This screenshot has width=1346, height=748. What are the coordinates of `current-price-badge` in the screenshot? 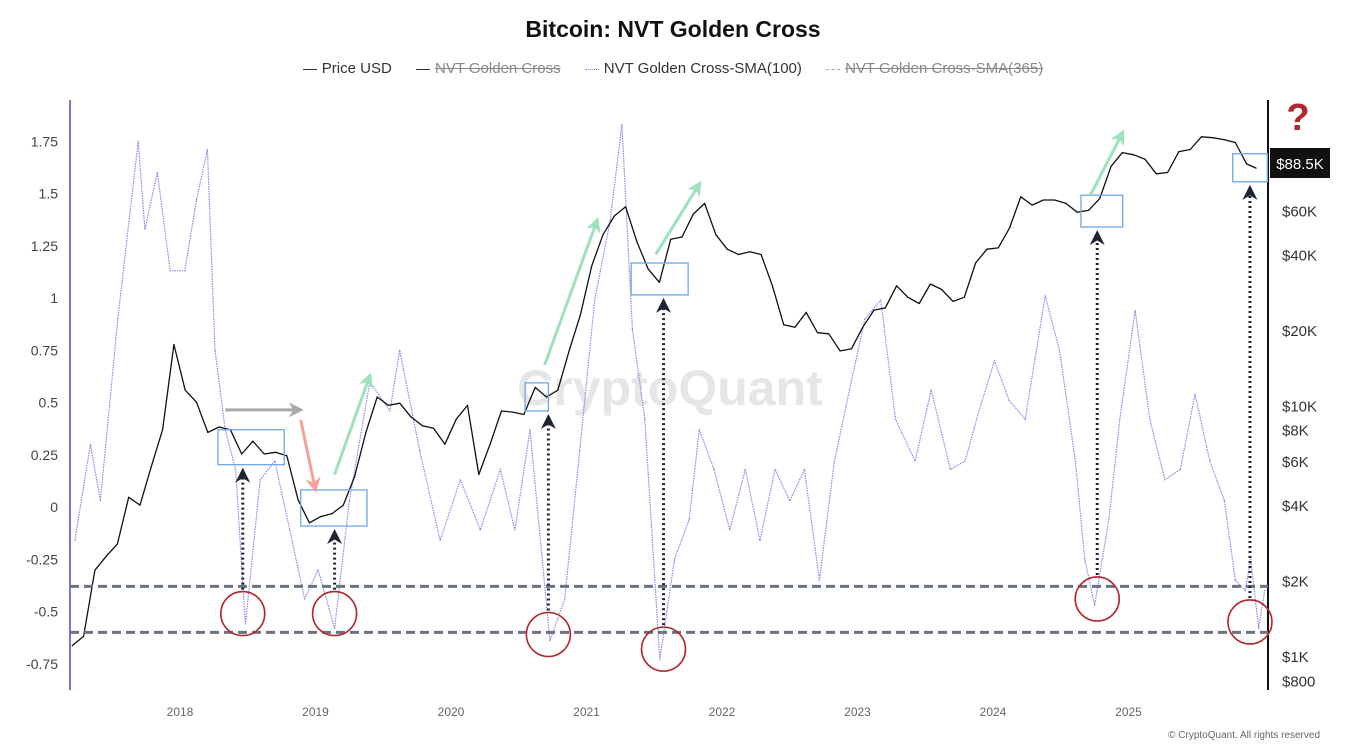 It's located at (1300, 163).